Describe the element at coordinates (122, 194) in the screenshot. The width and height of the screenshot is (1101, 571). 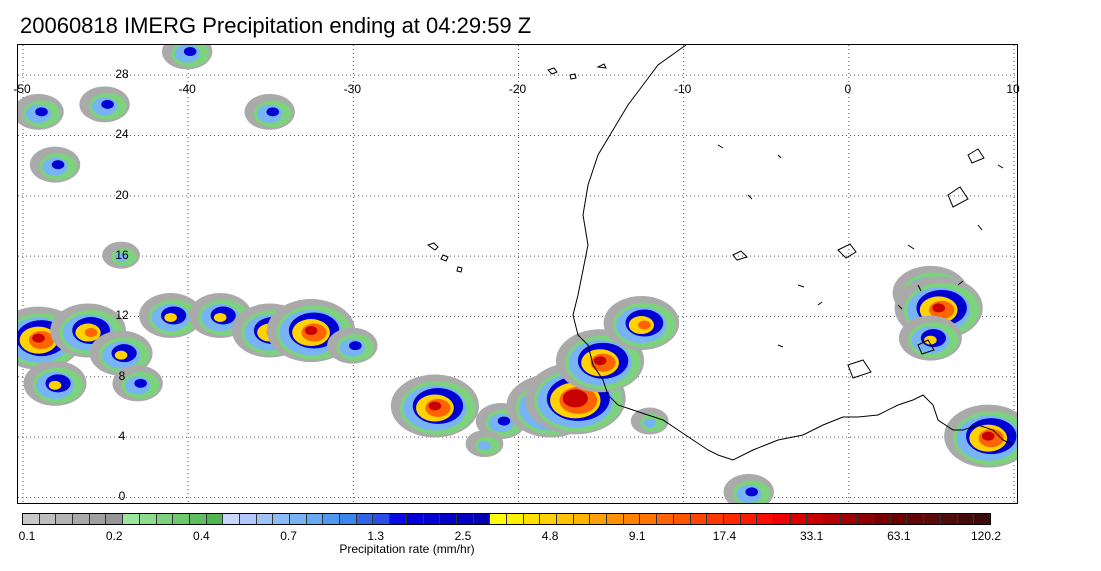
I see `latitude-tick: 20` at that location.